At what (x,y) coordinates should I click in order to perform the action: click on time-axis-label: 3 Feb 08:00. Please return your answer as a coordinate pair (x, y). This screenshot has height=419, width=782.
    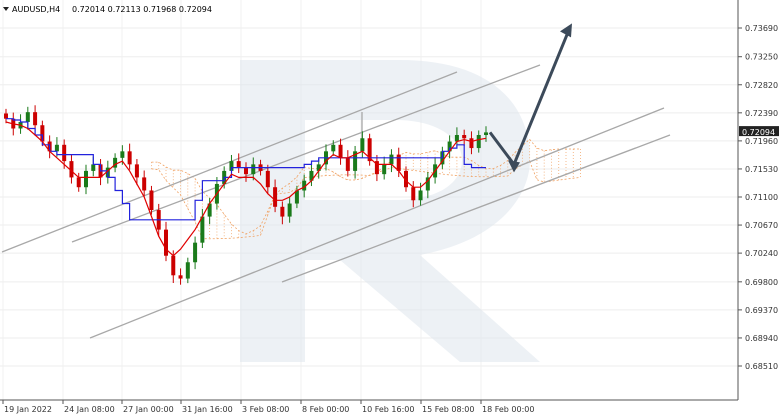
    Looking at the image, I should click on (265, 409).